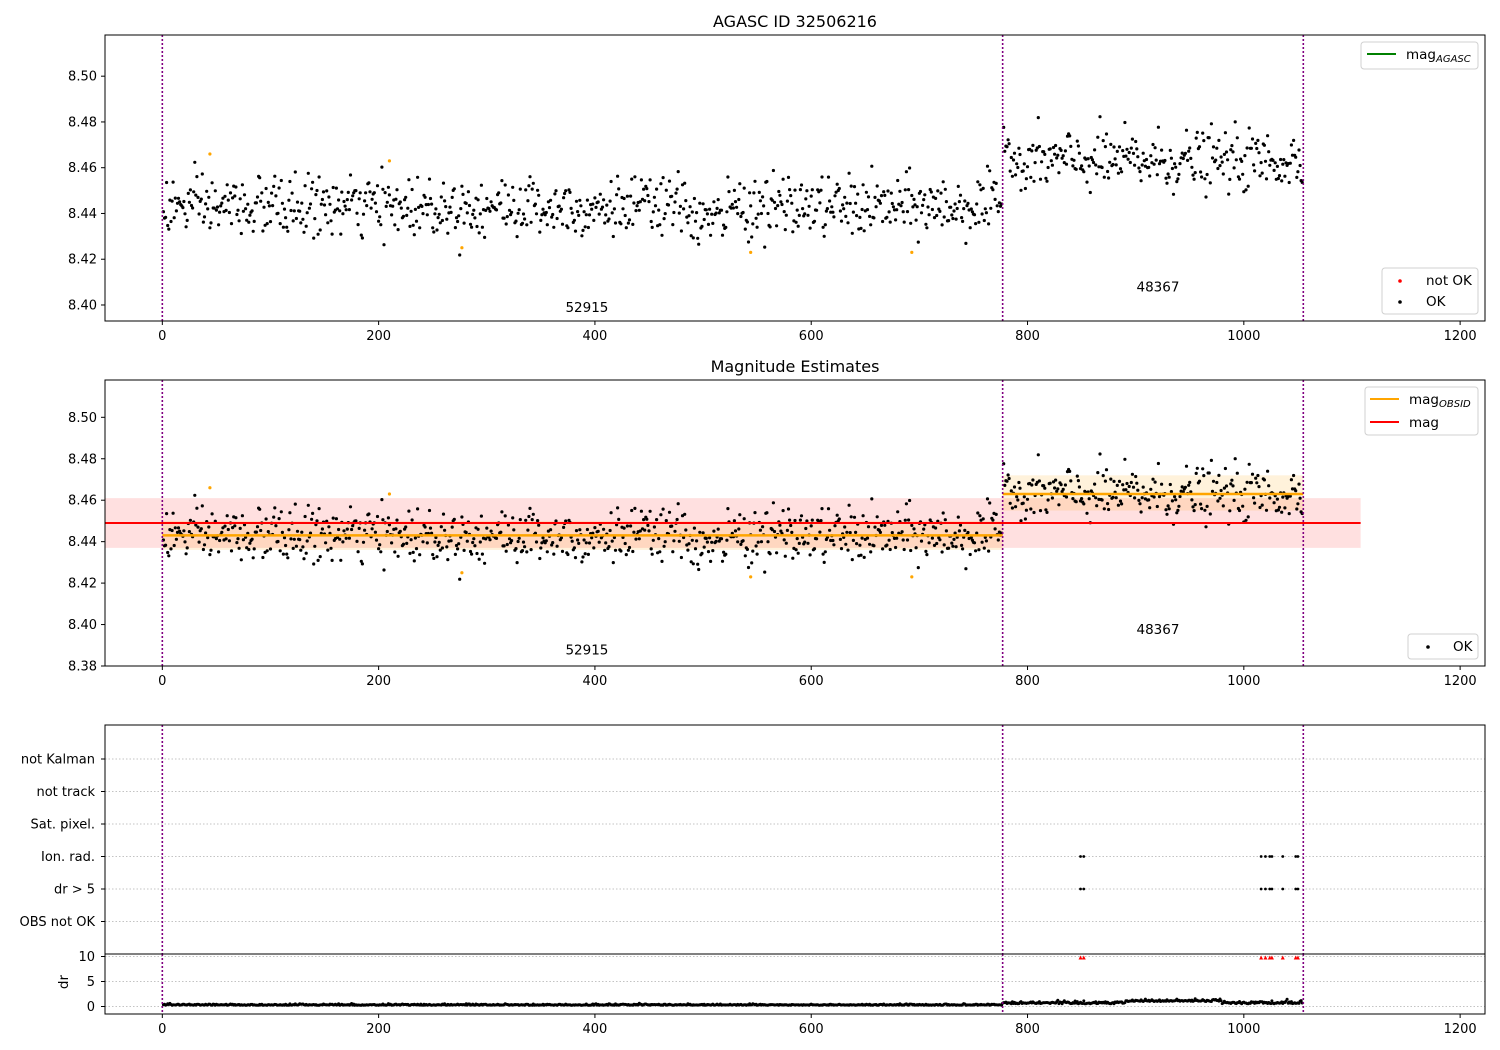 The image size is (1500, 1050). Describe the element at coordinates (595, 681) in the screenshot. I see `estimates-xtick-label: 400` at that location.